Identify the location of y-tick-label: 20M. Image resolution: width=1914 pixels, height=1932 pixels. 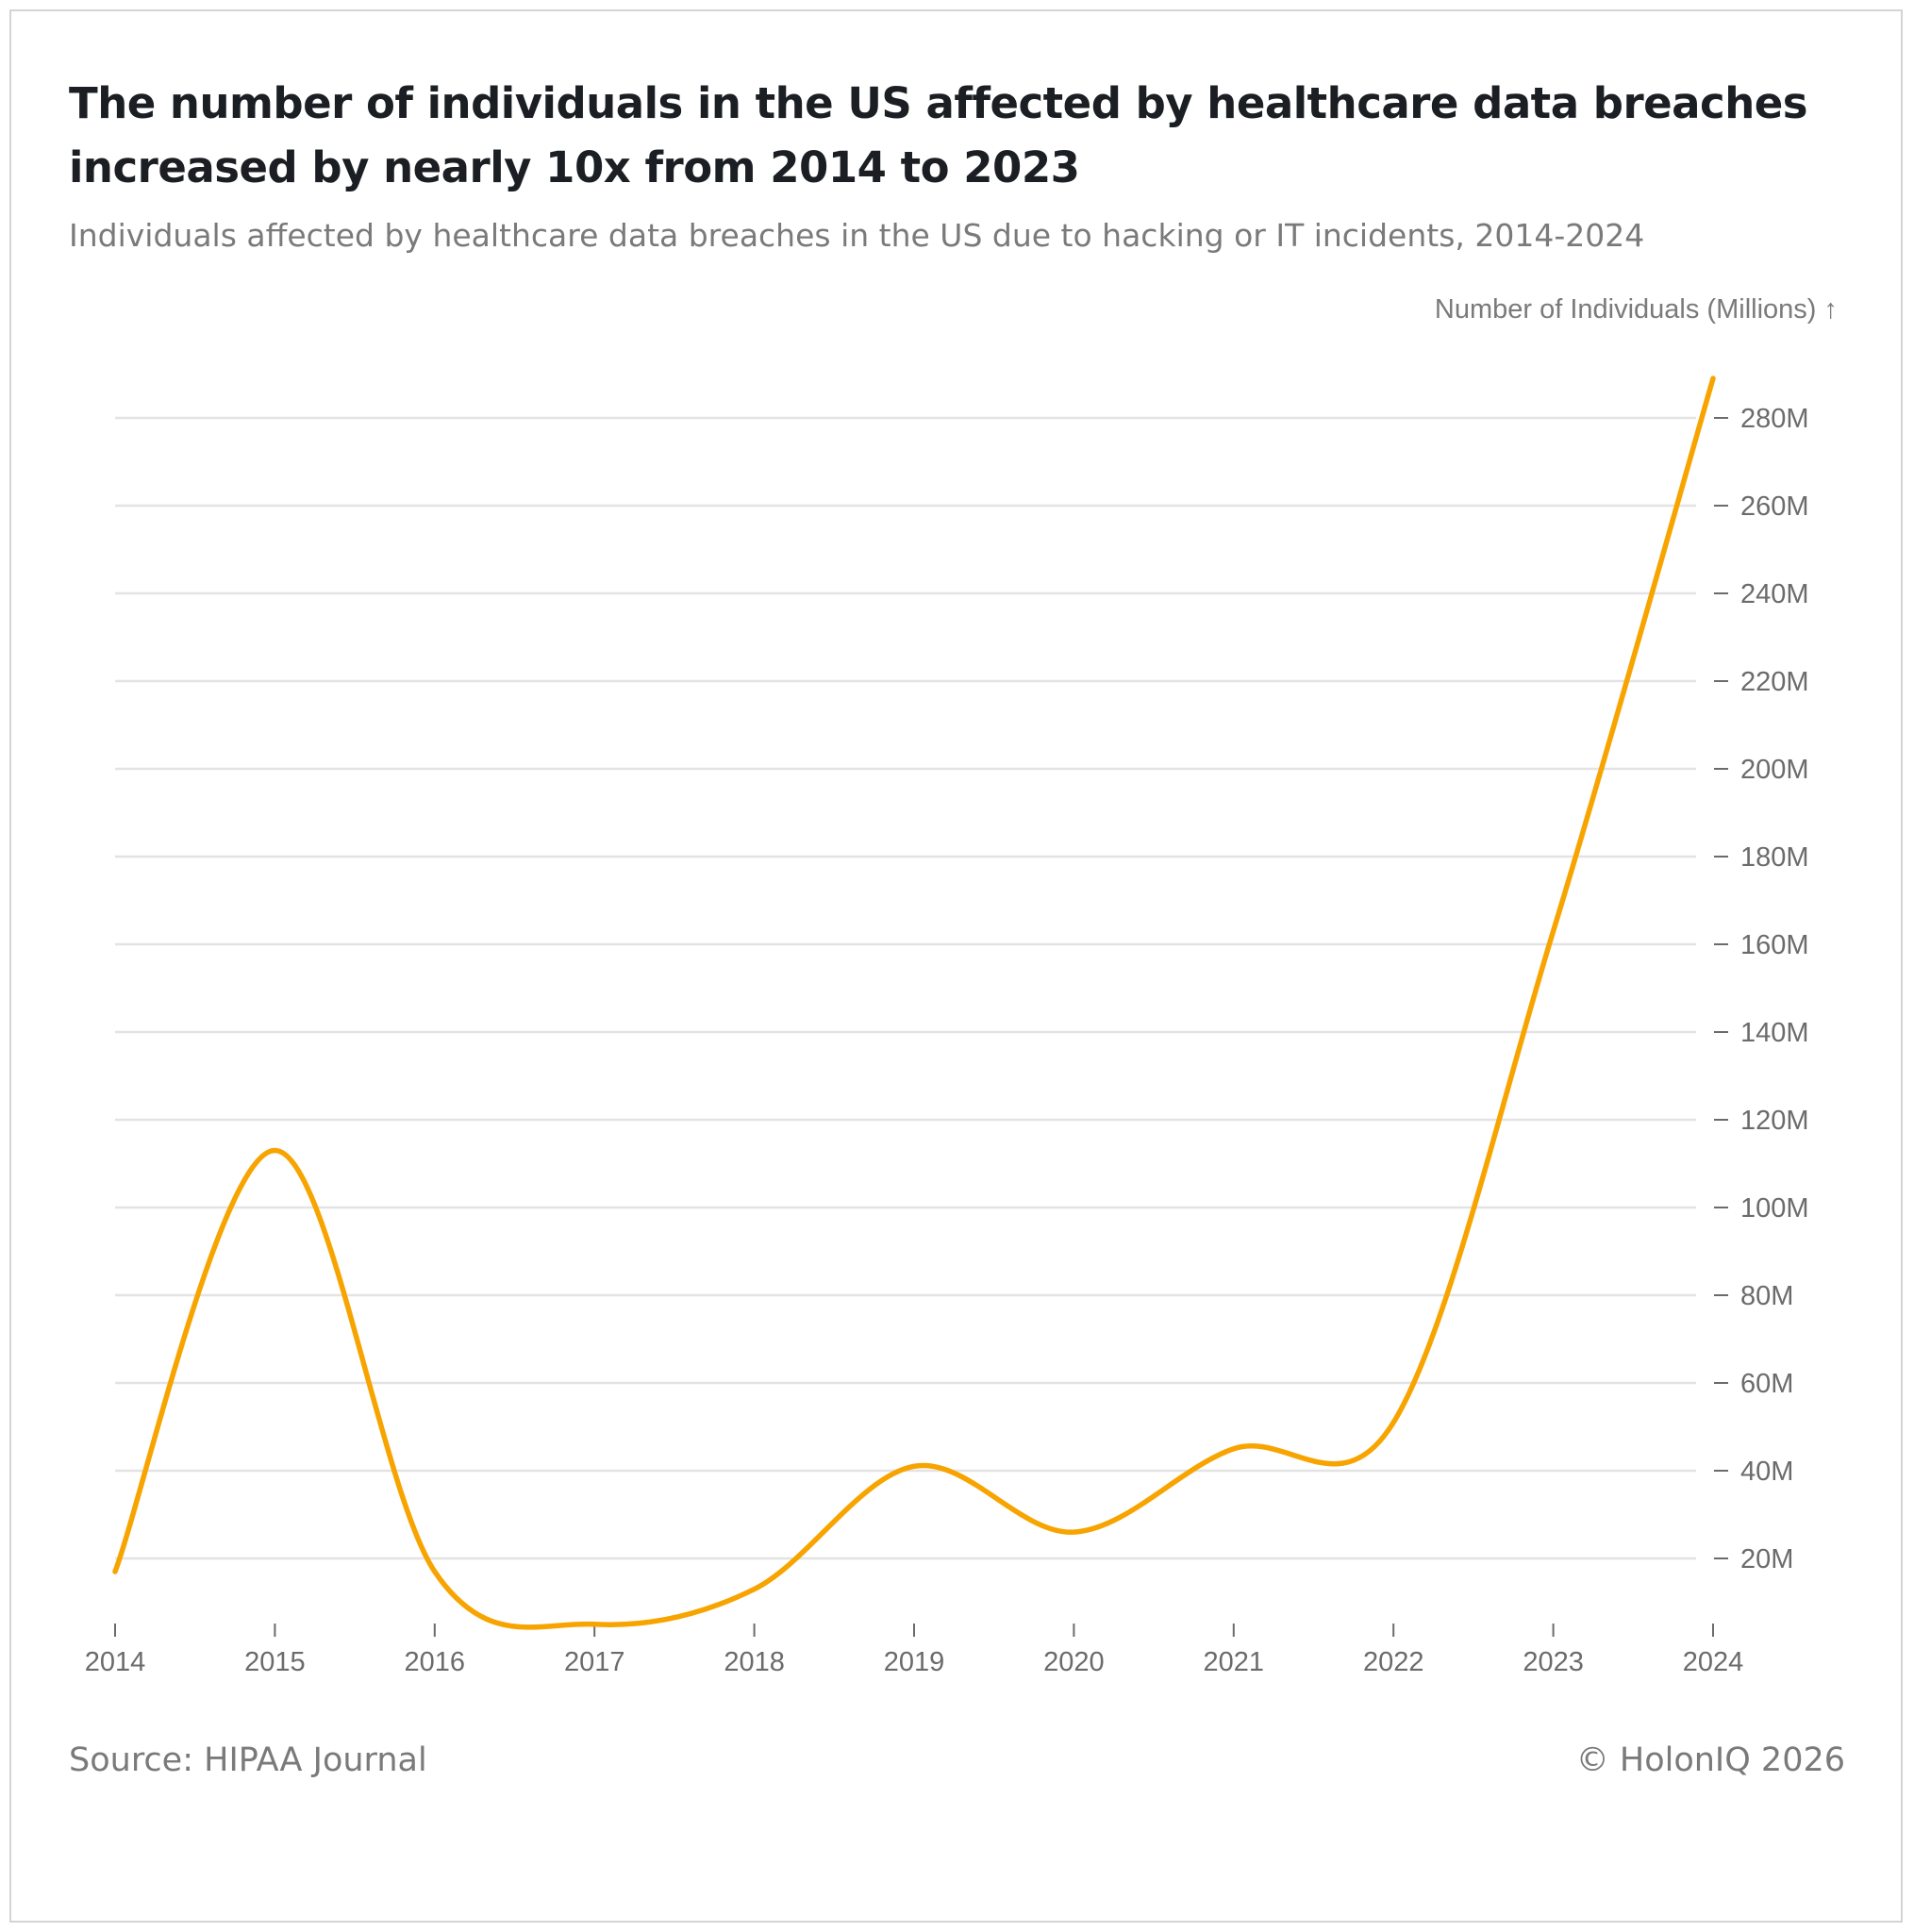
(1766, 1559).